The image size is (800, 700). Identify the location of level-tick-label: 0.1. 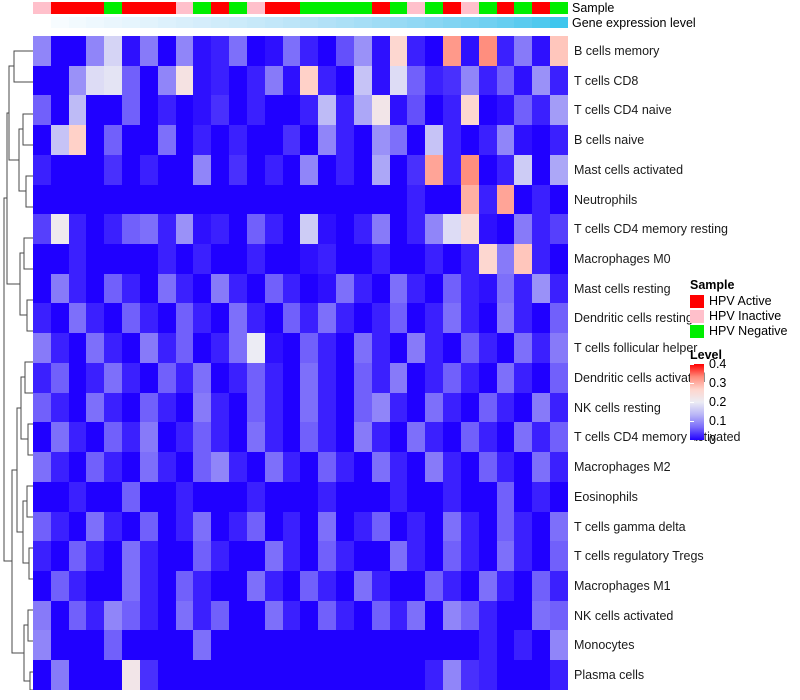
(718, 421).